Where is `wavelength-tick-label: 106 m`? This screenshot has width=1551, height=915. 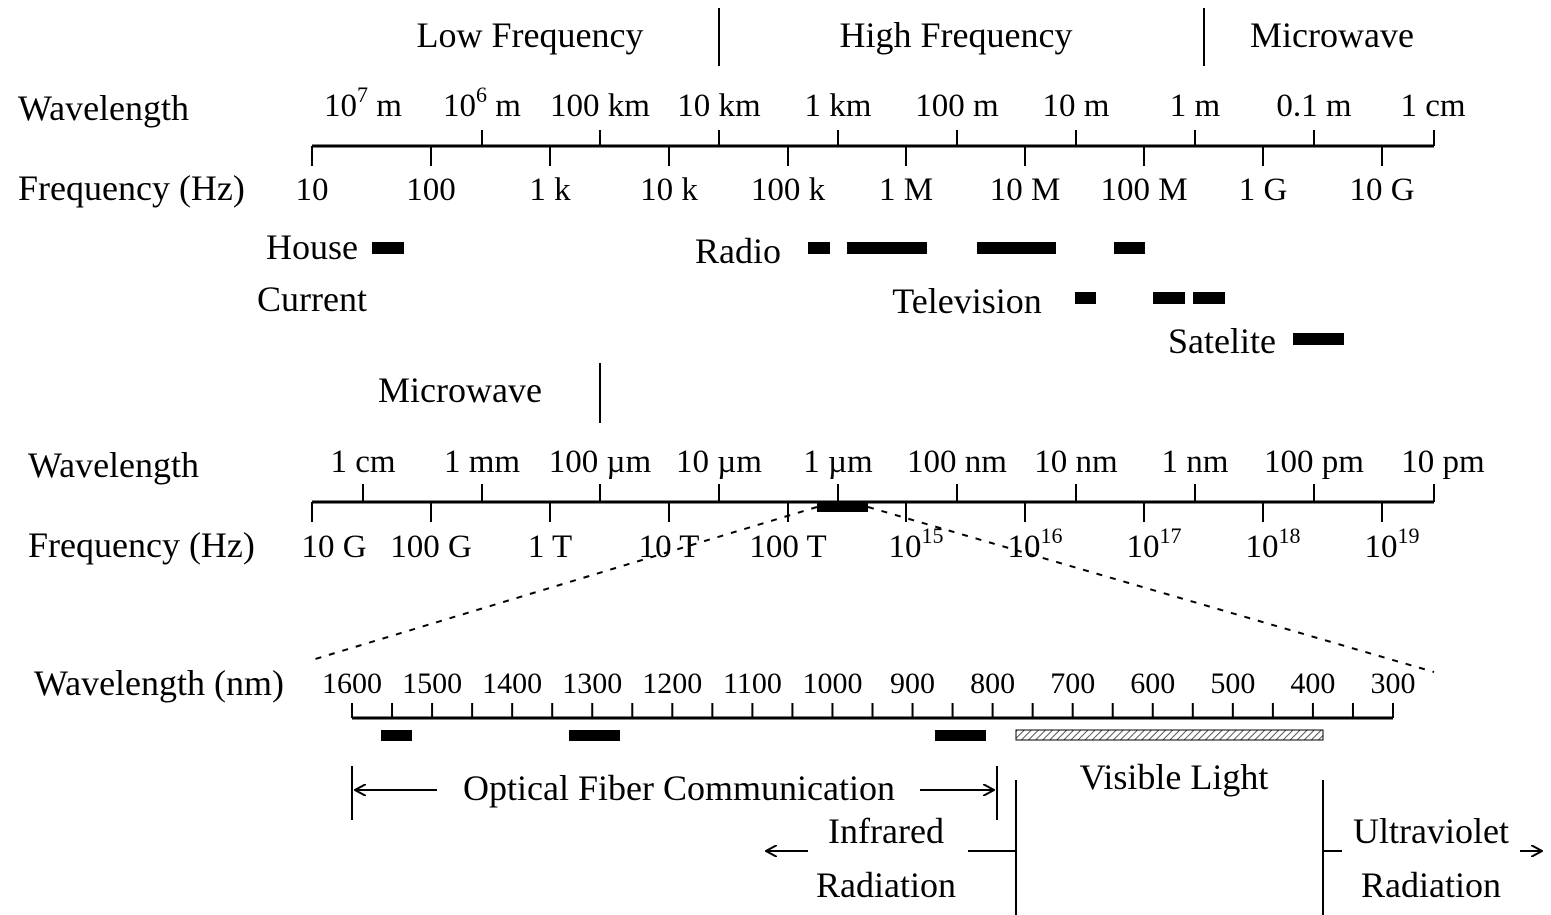
wavelength-tick-label: 106 m is located at coordinates (482, 103).